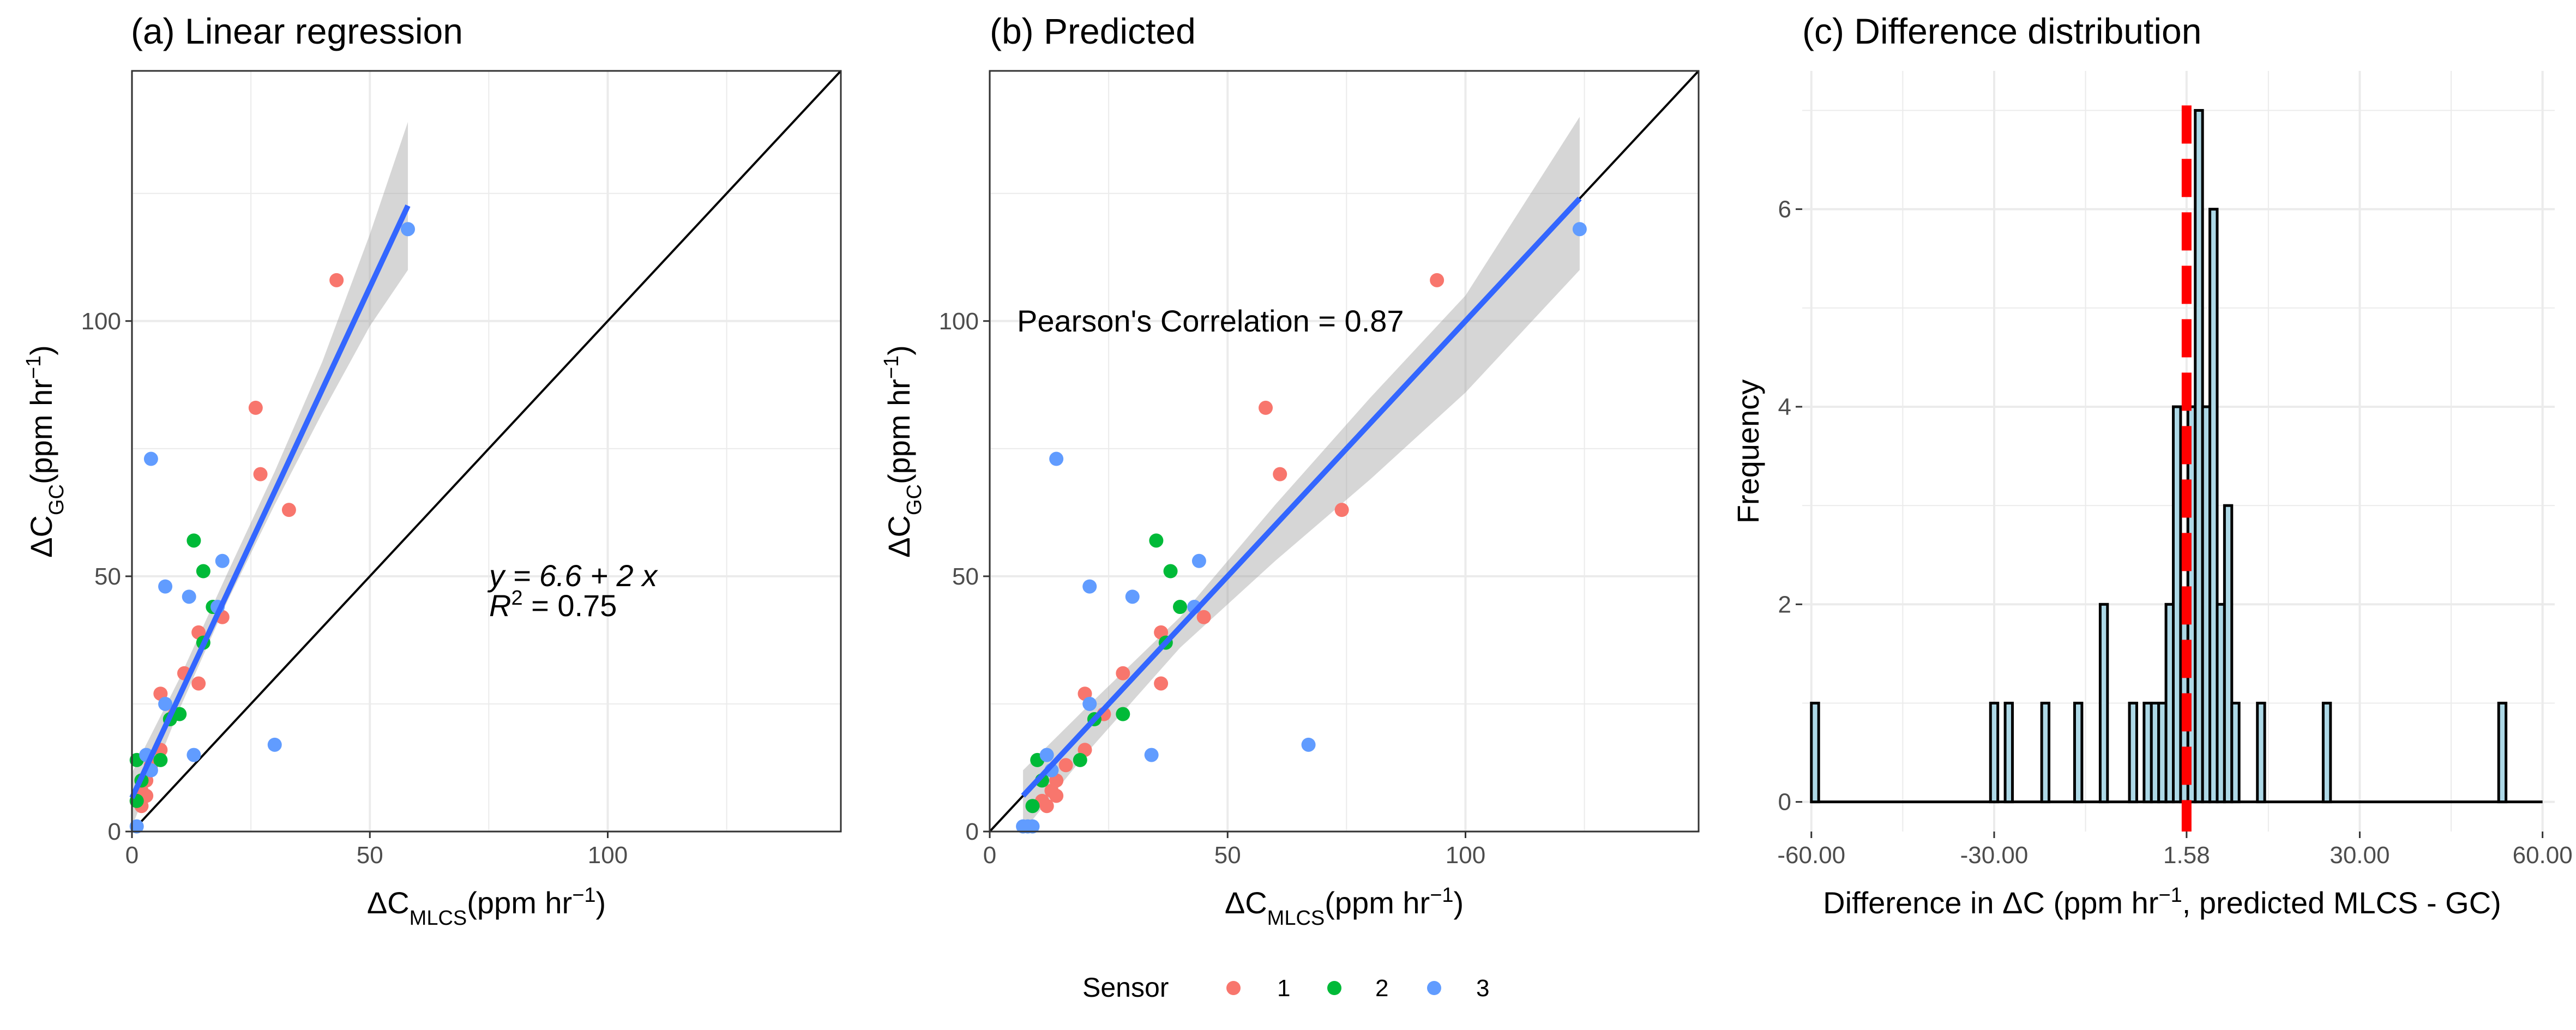 This screenshot has width=2576, height=1030. What do you see at coordinates (1748, 452) in the screenshot?
I see `panel-c-y-axis-label: Frequency` at bounding box center [1748, 452].